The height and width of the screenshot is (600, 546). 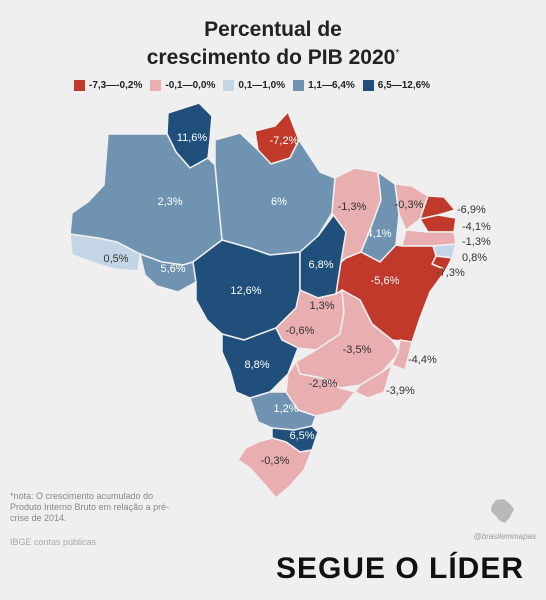 I want to click on label-santa-catarina: 6,5%, so click(x=301, y=436).